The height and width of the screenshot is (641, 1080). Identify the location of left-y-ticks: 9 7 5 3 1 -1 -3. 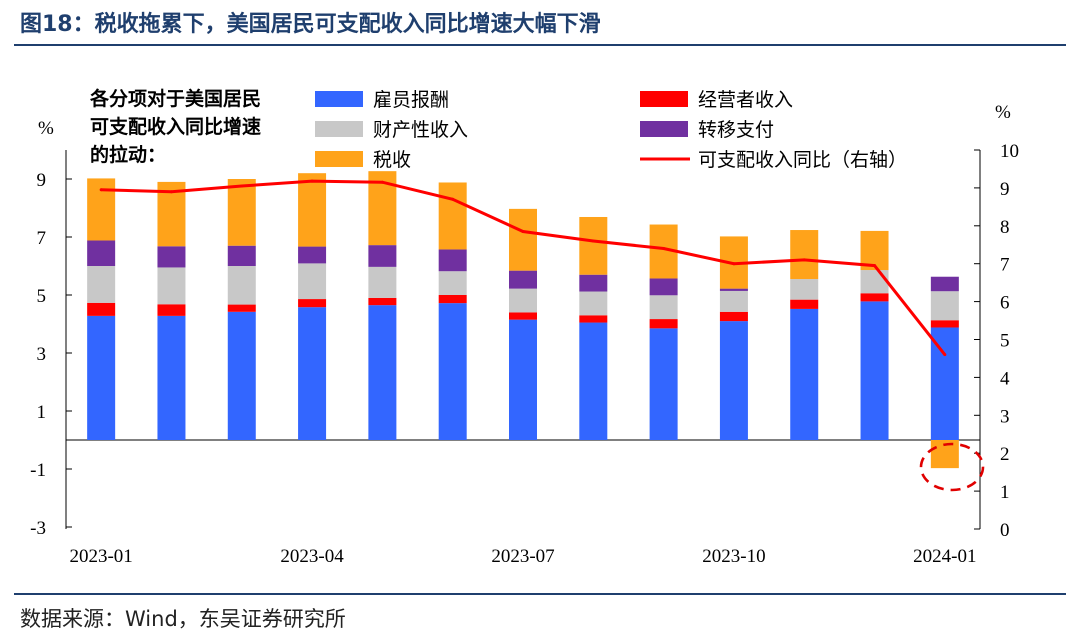
(51, 354).